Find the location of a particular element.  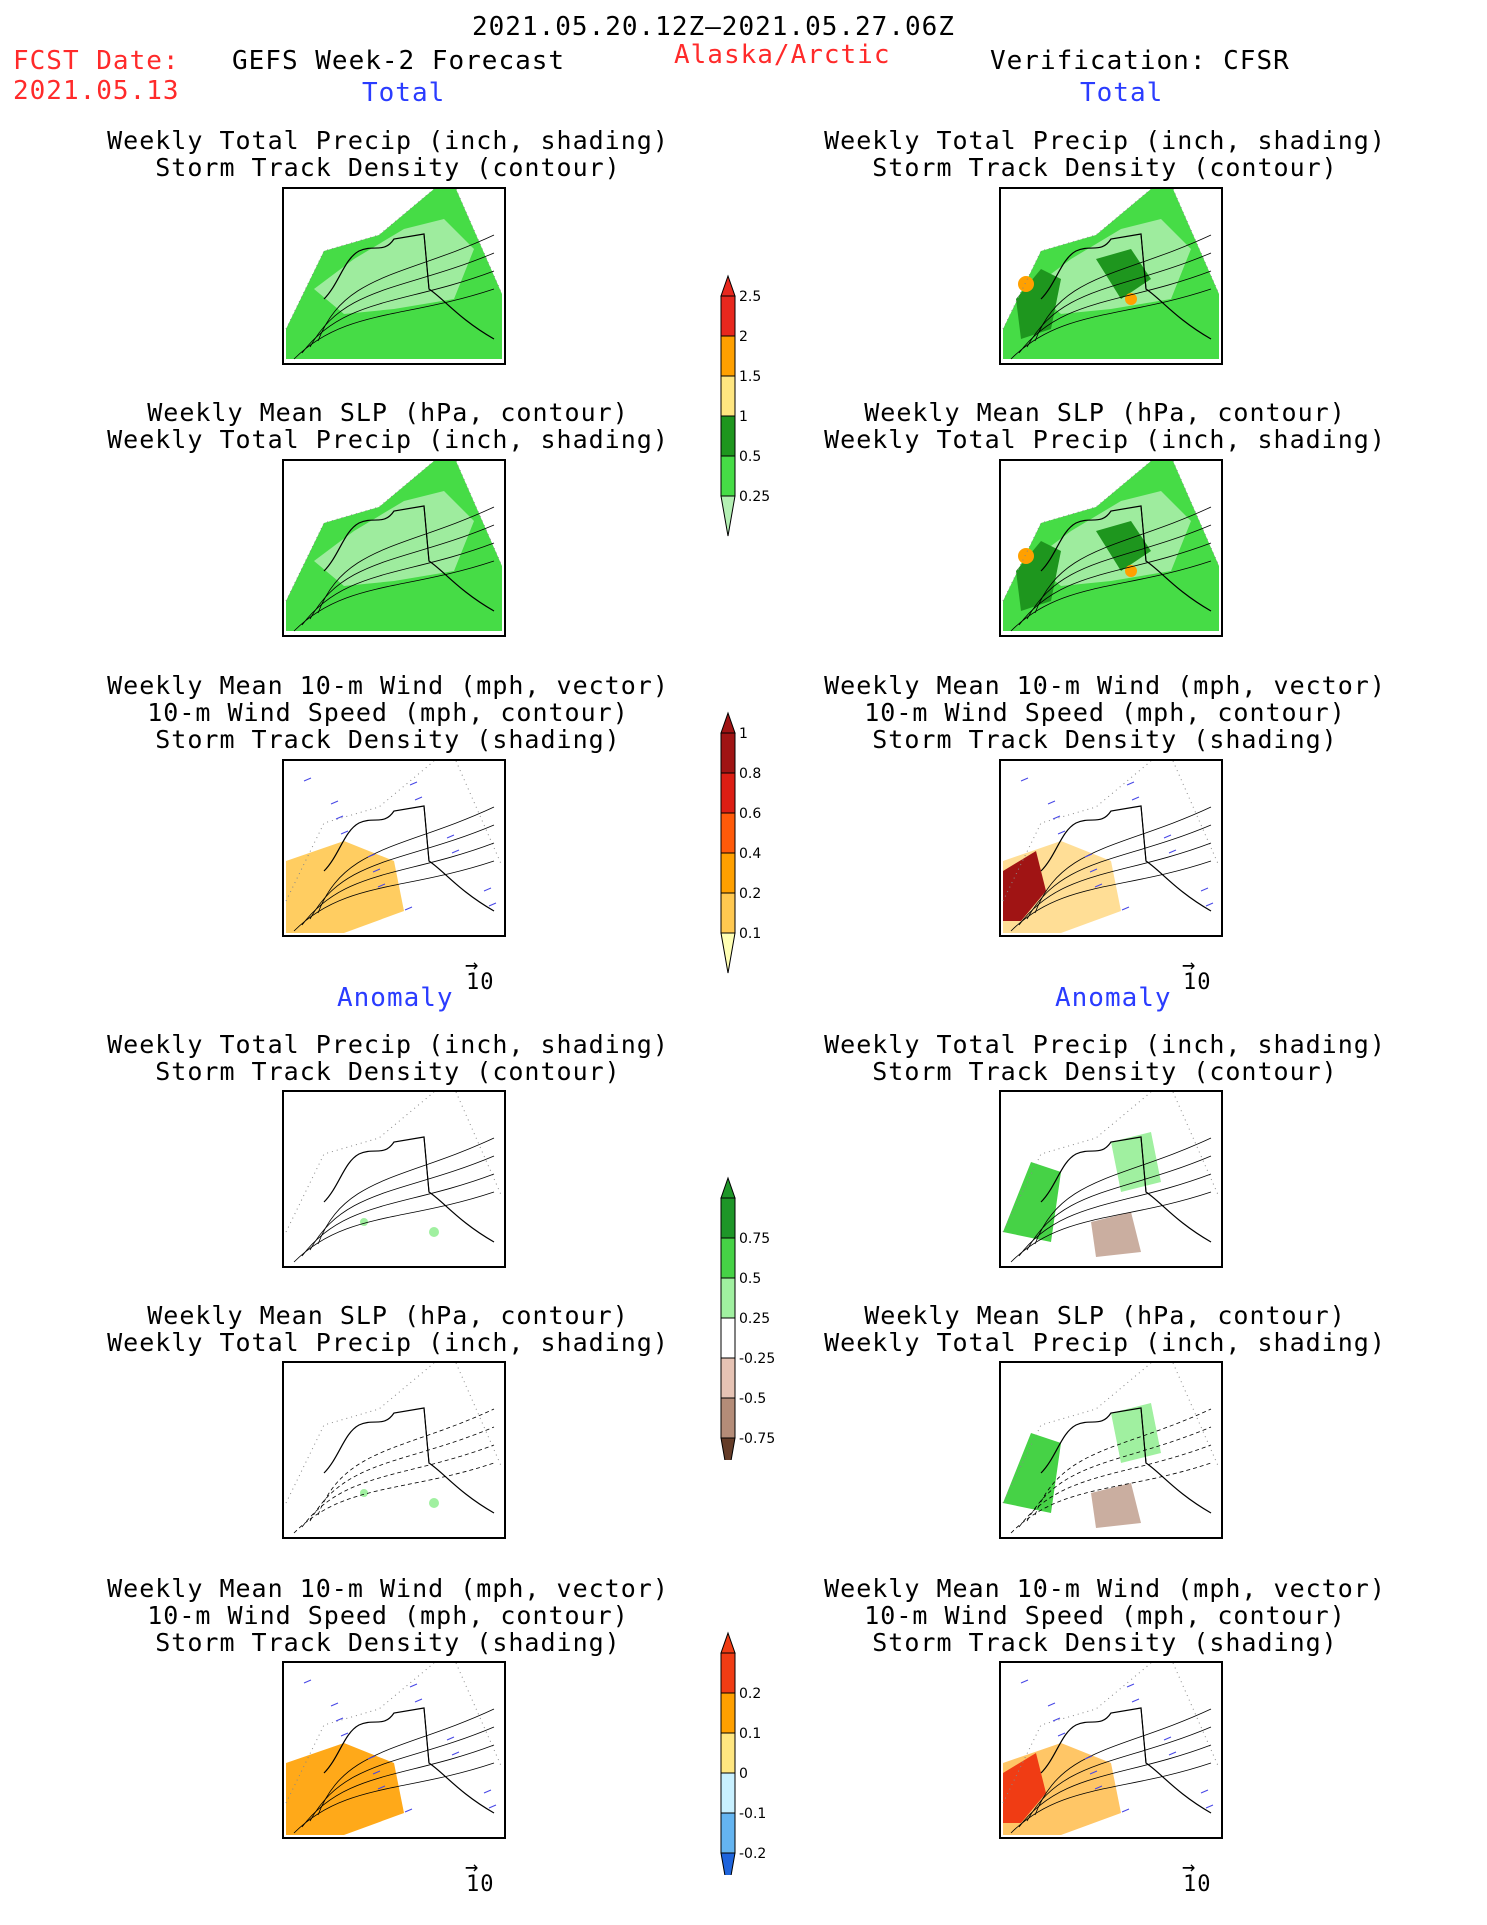

map-fcst-anom-slp is located at coordinates (394, 1450).